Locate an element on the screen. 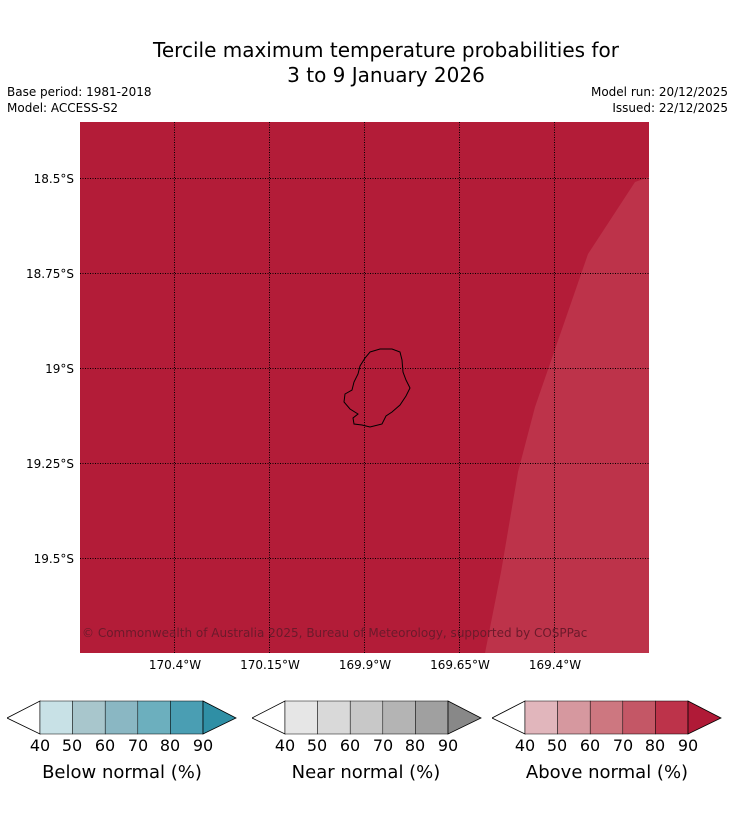  lon-label-2: 170.15°W is located at coordinates (270, 665).